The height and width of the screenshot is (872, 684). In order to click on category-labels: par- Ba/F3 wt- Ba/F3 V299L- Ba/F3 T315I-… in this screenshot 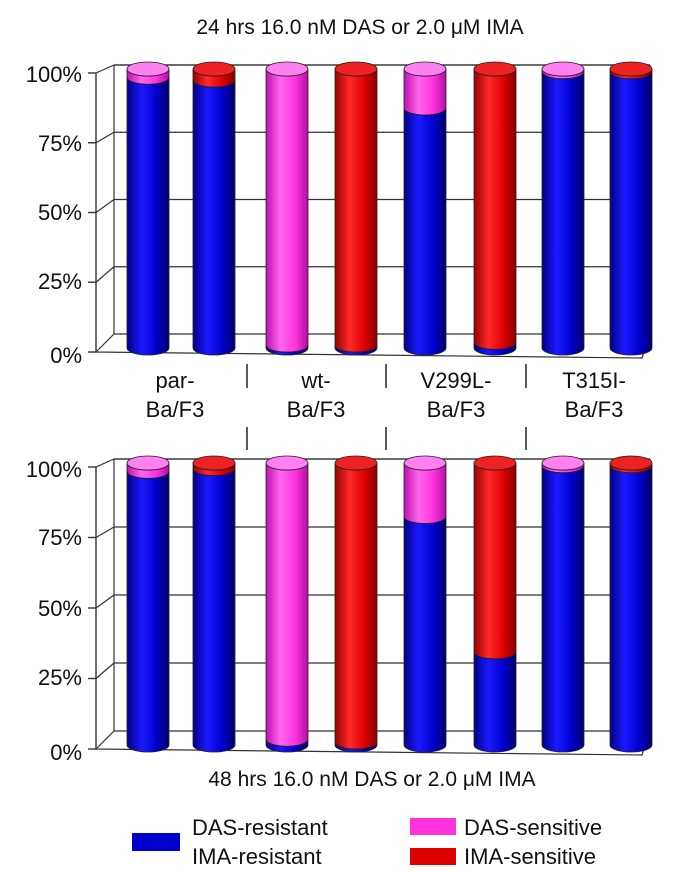, I will do `click(386, 407)`.